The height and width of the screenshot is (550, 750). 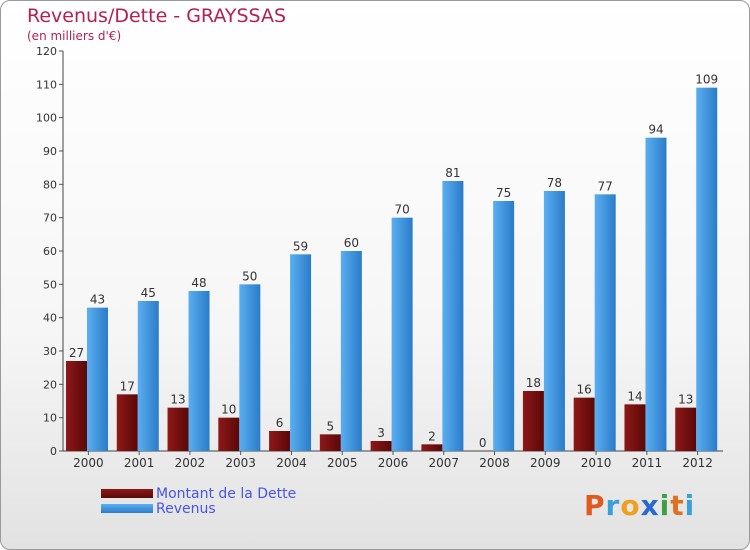 What do you see at coordinates (584, 390) in the screenshot?
I see `data-label-dette: 16` at bounding box center [584, 390].